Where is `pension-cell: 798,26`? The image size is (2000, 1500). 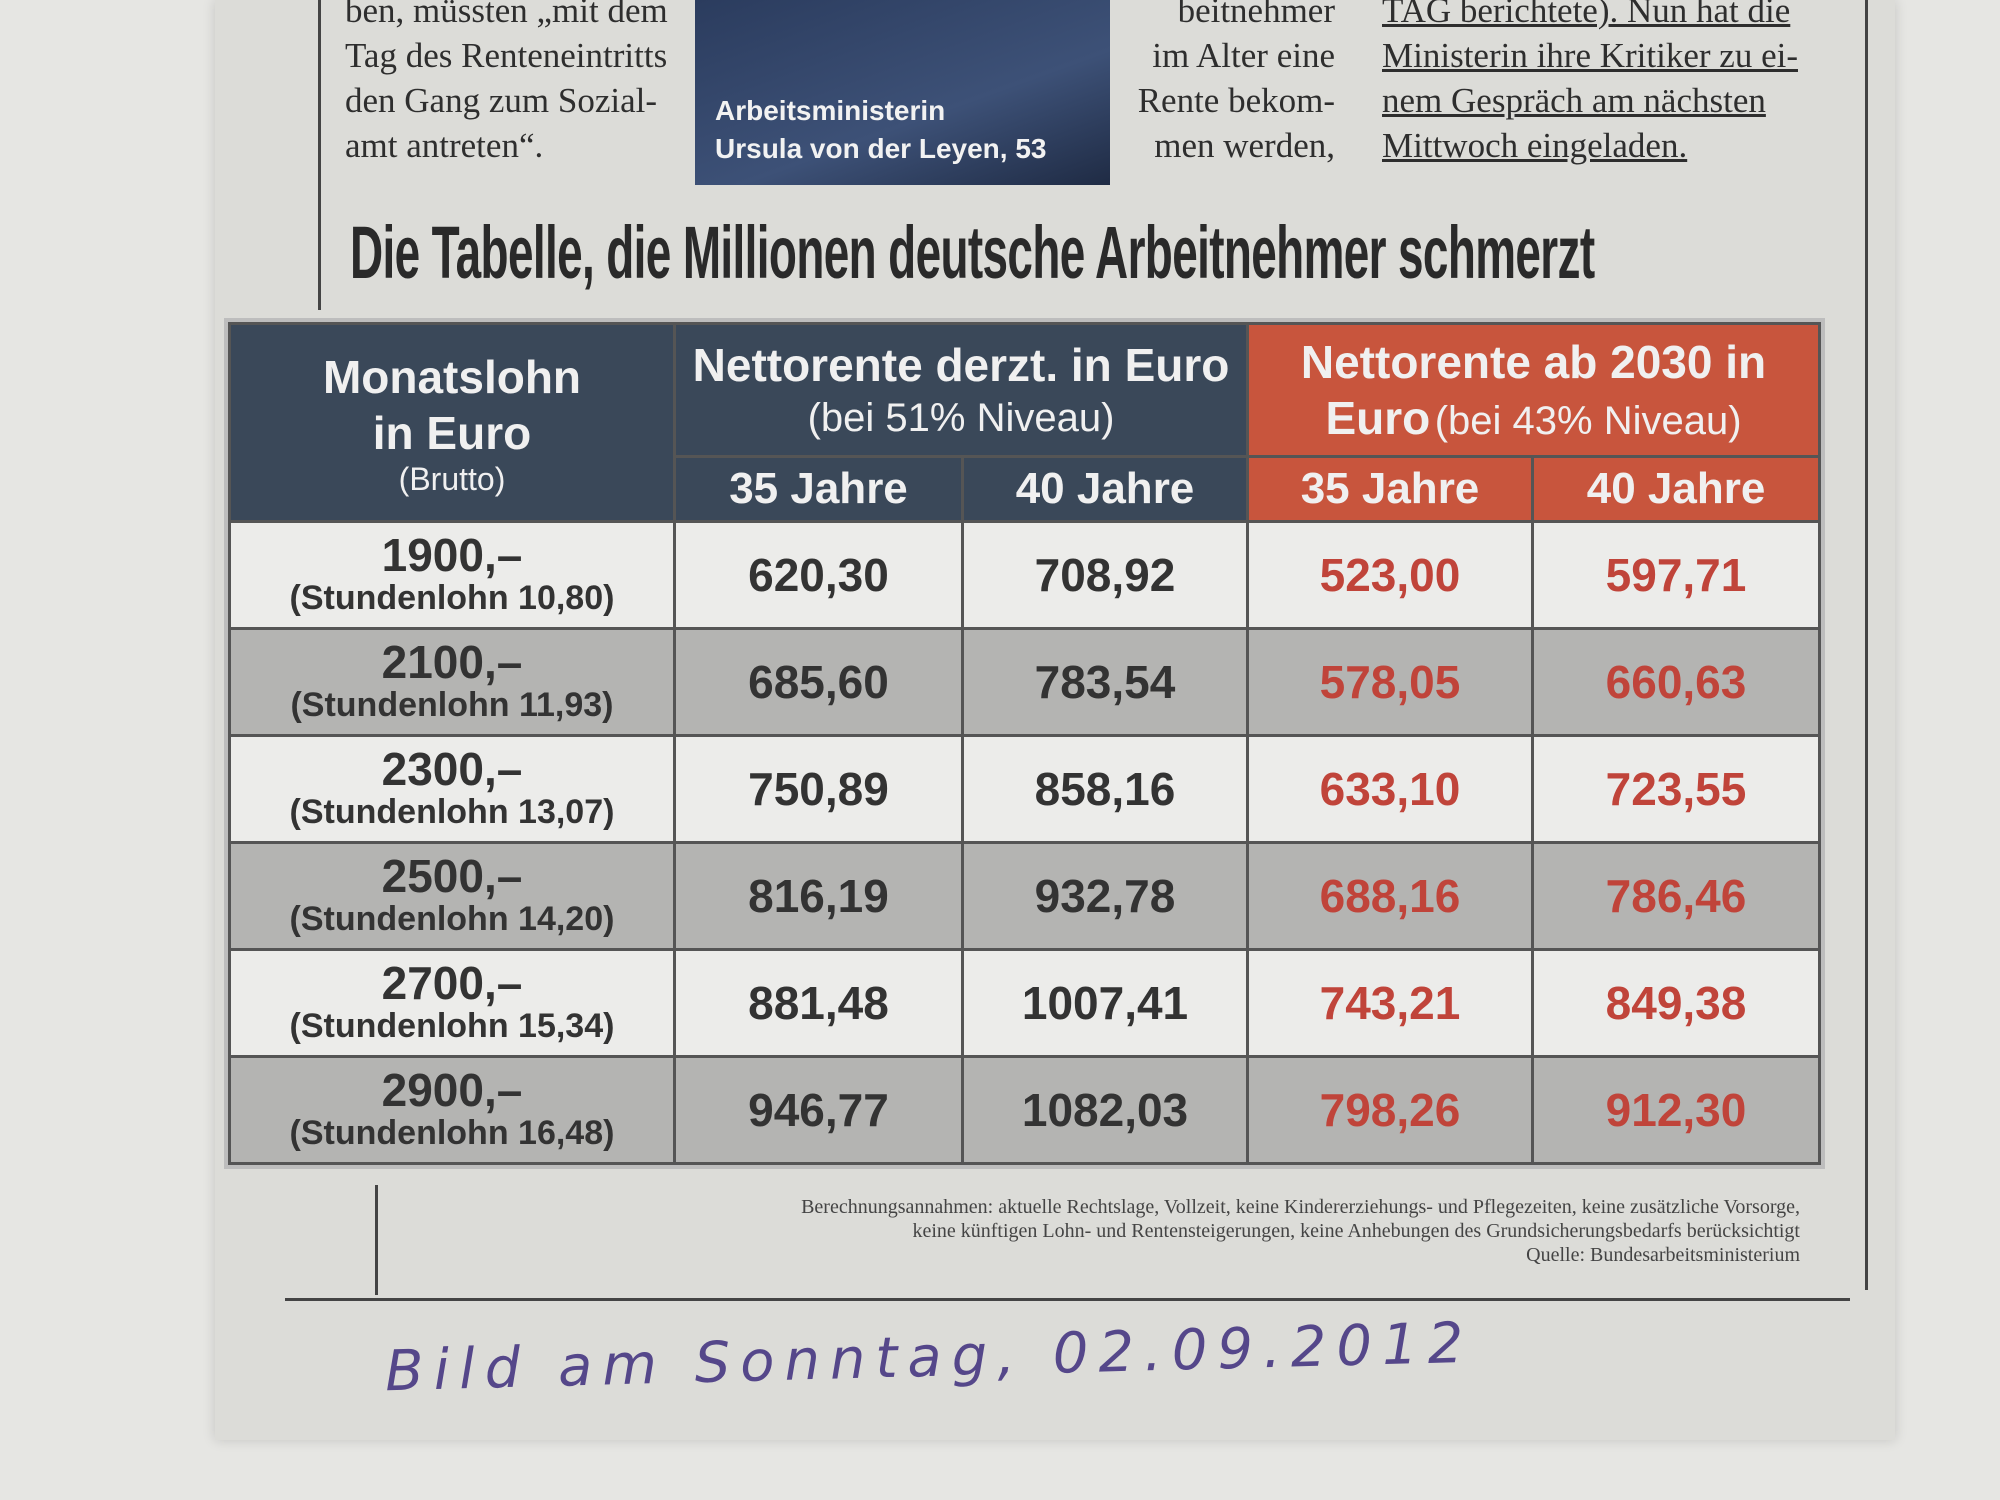
pension-cell: 798,26 is located at coordinates (1390, 1110).